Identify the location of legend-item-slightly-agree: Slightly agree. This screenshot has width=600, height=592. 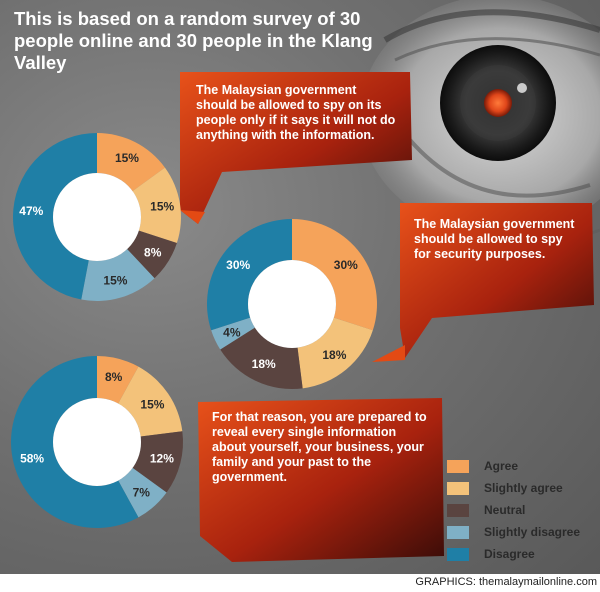
(522, 491).